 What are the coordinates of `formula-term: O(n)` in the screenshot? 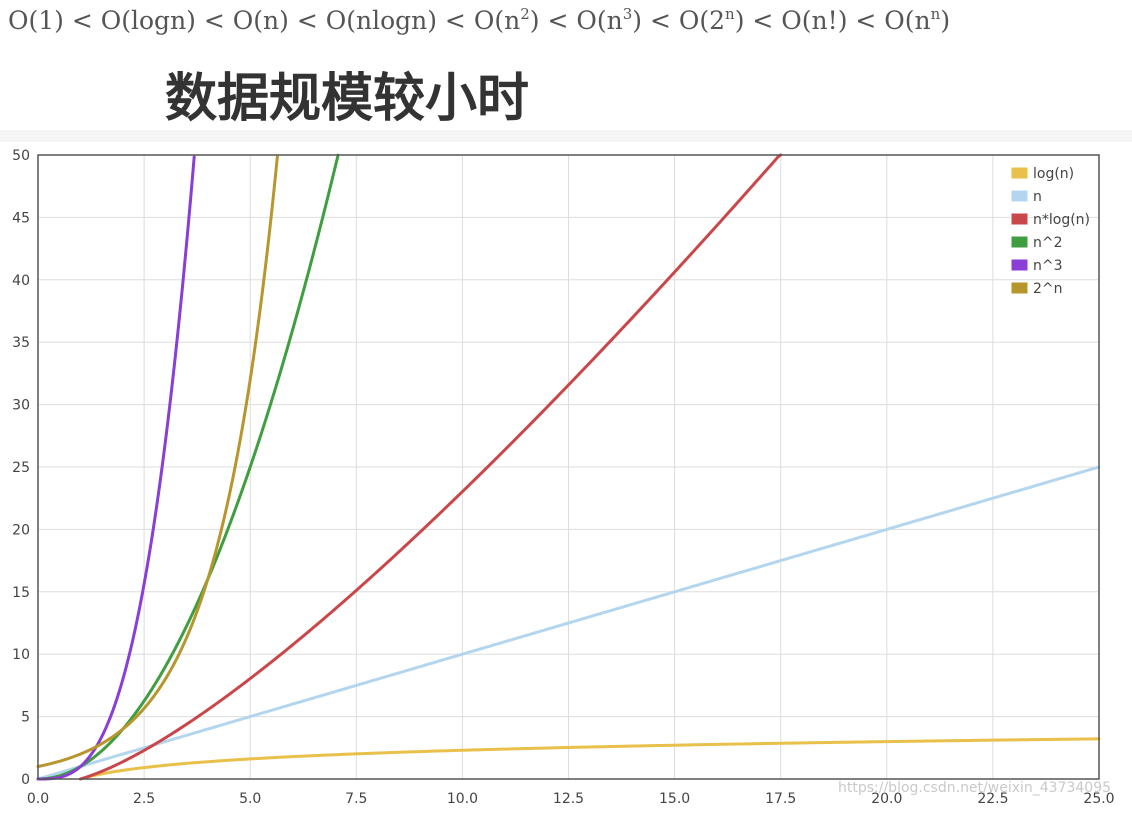 It's located at (260, 20).